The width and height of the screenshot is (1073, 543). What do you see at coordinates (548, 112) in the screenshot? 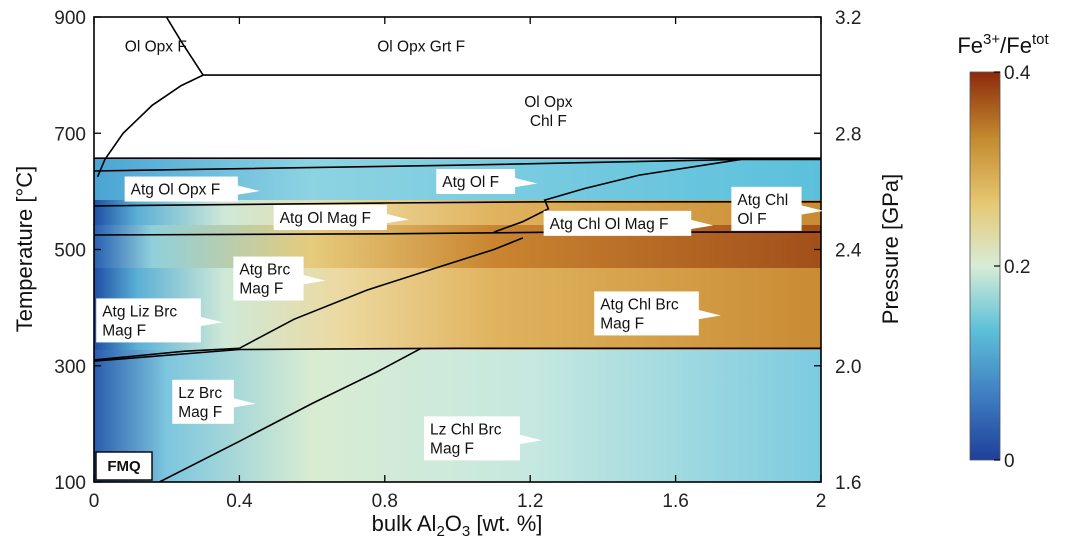
I see `field-label-2: Ol Opx Chl F` at bounding box center [548, 112].